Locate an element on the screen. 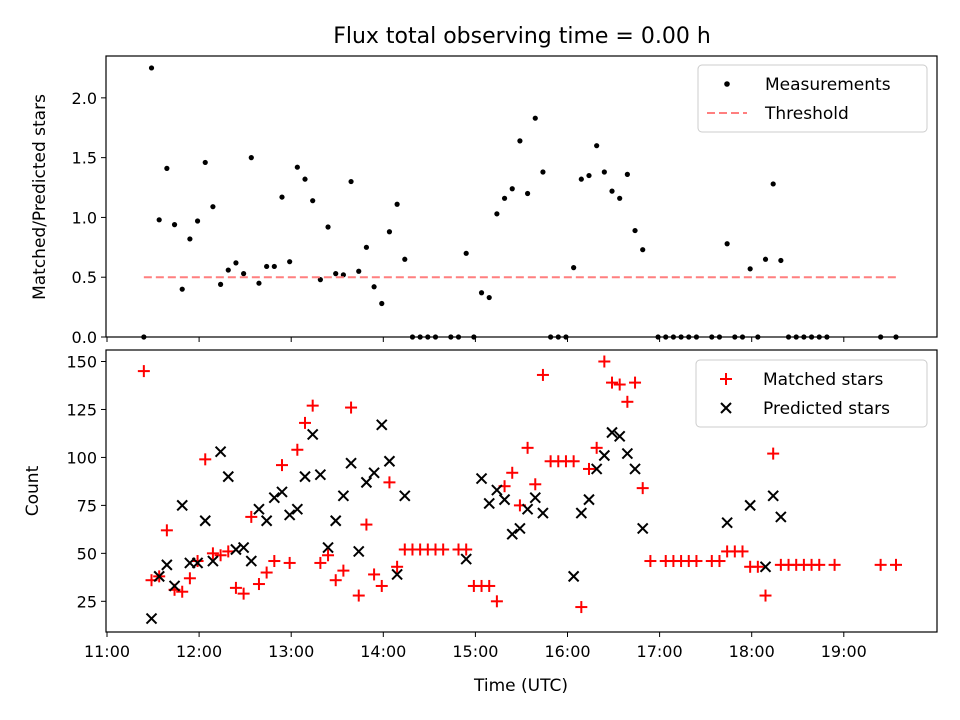 The height and width of the screenshot is (720, 960). top-y-tick-label: 1.5 is located at coordinates (84, 158).